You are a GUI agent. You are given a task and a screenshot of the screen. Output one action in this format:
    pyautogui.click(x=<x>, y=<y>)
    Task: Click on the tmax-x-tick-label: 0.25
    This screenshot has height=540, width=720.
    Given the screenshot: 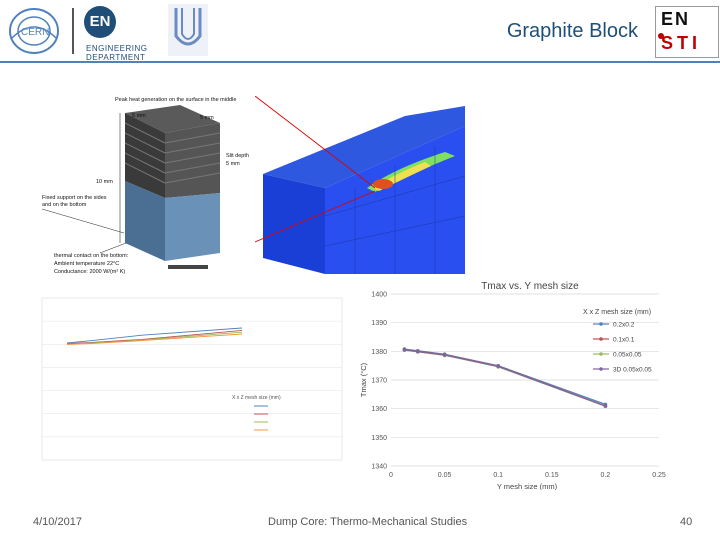 What is the action you would take?
    pyautogui.click(x=659, y=475)
    